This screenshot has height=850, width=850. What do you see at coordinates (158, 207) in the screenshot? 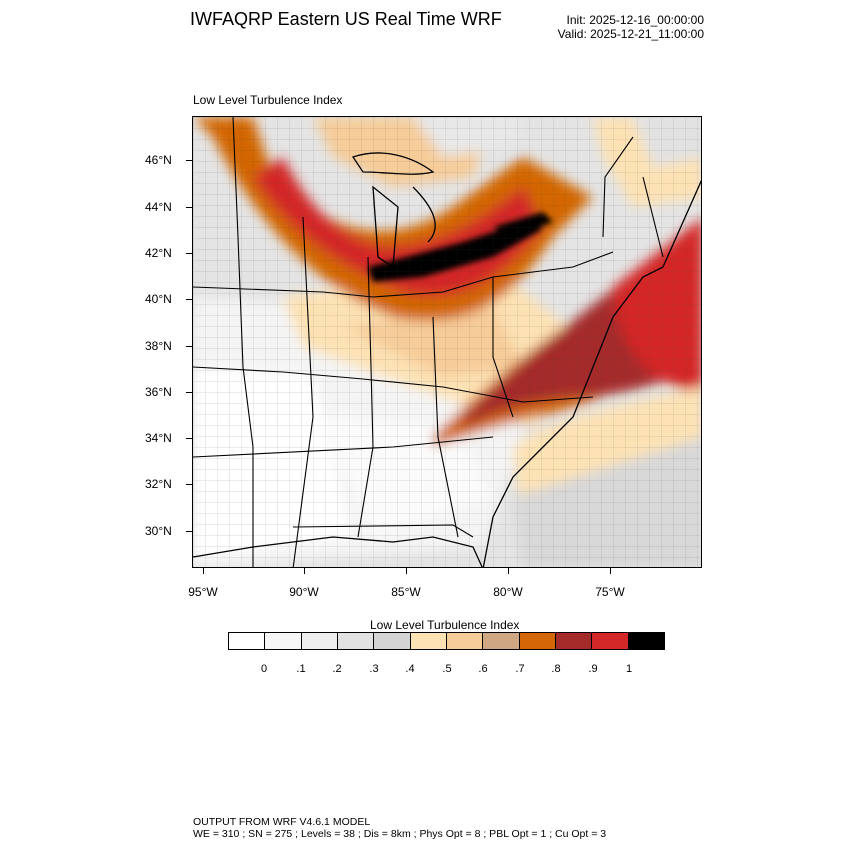
I see `lat-label-44n: 44°N` at bounding box center [158, 207].